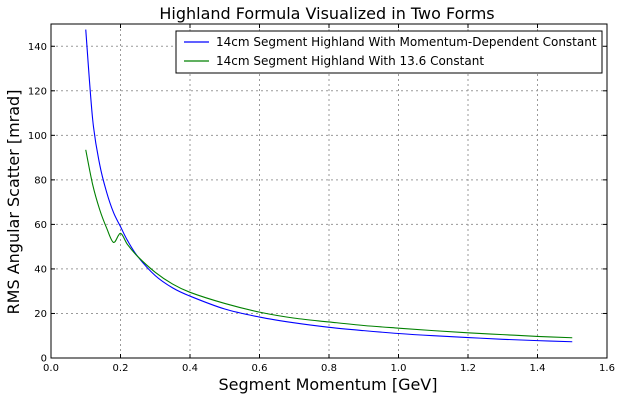 This screenshot has height=404, width=623. Describe the element at coordinates (329, 368) in the screenshot. I see `x-tick-label: 0.8` at that location.